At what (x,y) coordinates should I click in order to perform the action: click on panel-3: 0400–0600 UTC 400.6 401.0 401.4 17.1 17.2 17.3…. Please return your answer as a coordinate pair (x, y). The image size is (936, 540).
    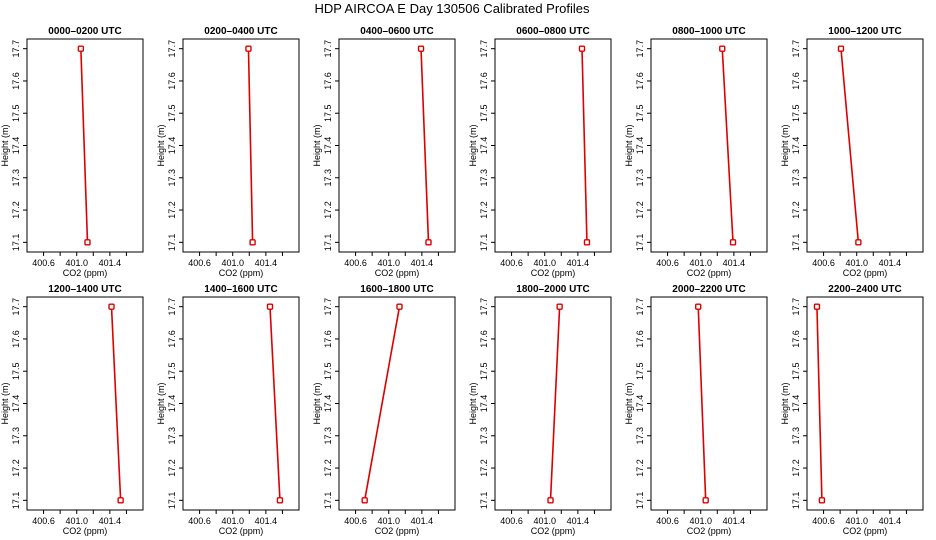
    Looking at the image, I should click on (384, 152).